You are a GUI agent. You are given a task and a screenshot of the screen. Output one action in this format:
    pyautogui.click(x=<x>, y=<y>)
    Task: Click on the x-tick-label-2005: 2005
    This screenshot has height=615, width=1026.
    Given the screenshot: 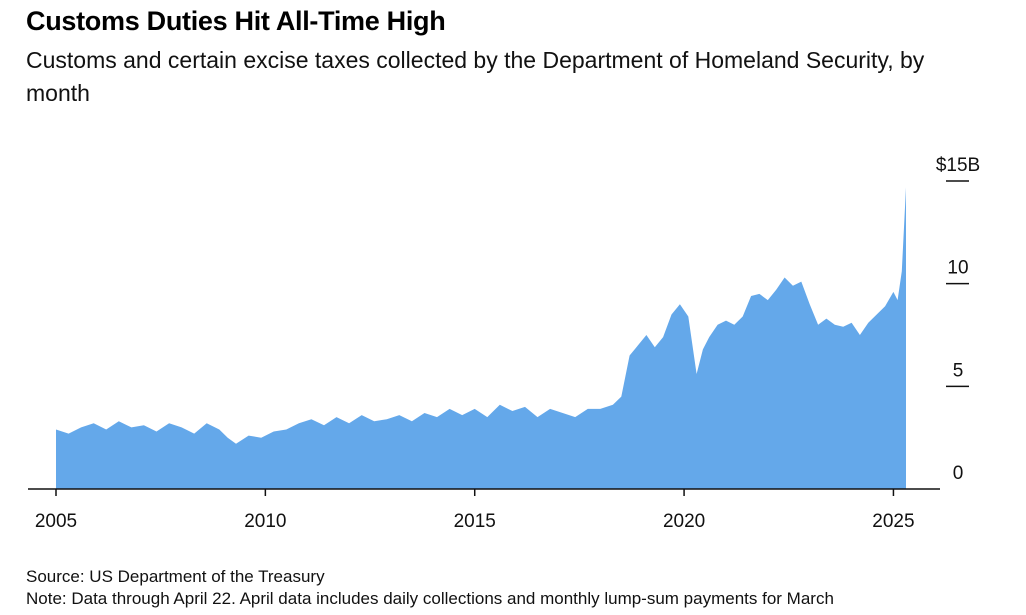 What is the action you would take?
    pyautogui.click(x=56, y=521)
    